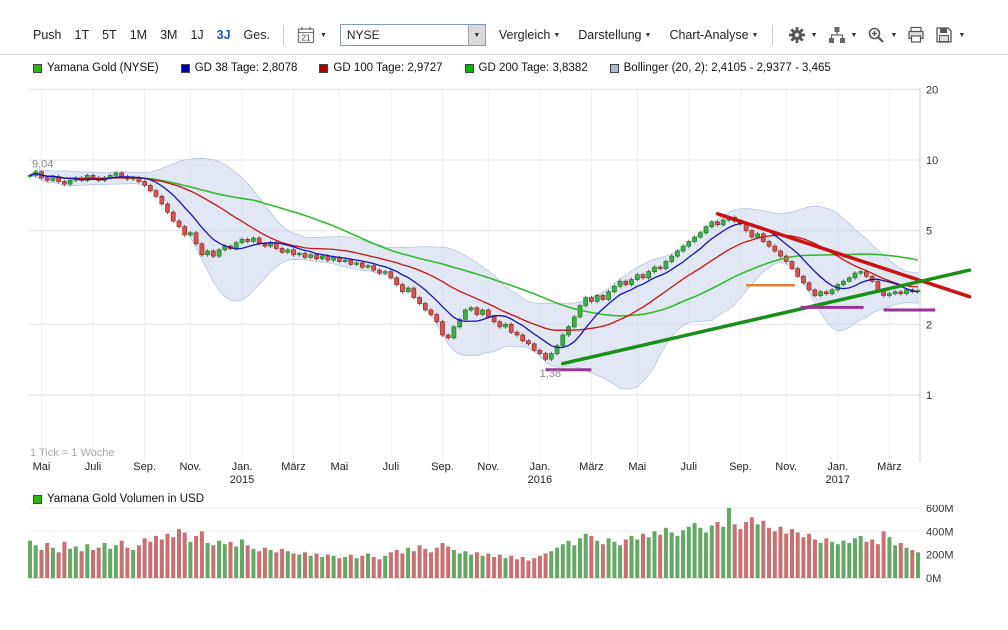  What do you see at coordinates (932, 90) in the screenshot?
I see `svg-text: 20` at bounding box center [932, 90].